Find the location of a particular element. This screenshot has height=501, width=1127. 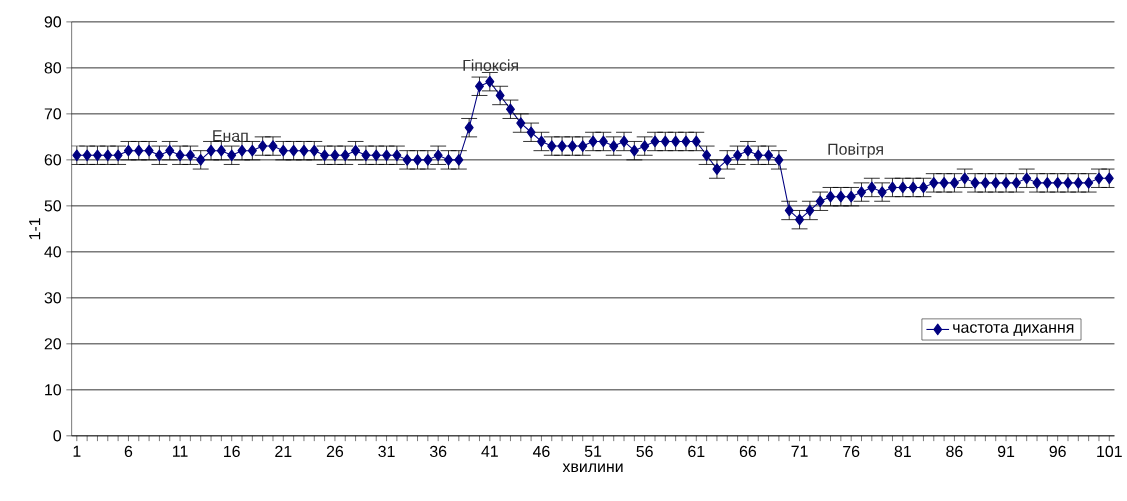

y-tick-label: 70 is located at coordinates (53, 114).